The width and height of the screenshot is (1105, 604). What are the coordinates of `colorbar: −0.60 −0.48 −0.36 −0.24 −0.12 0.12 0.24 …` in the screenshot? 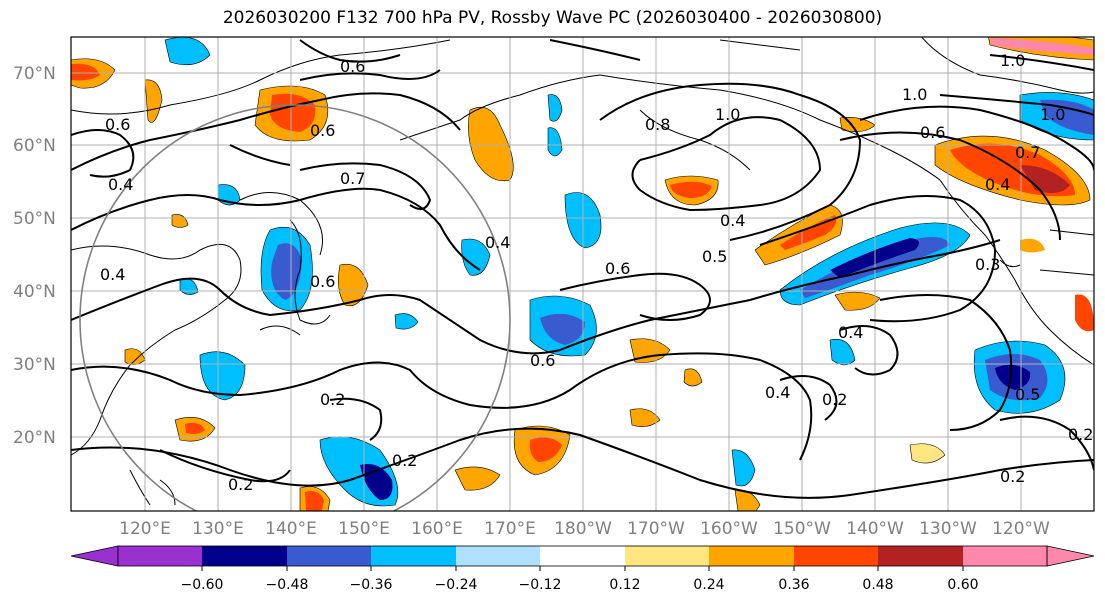 It's located at (582, 569).